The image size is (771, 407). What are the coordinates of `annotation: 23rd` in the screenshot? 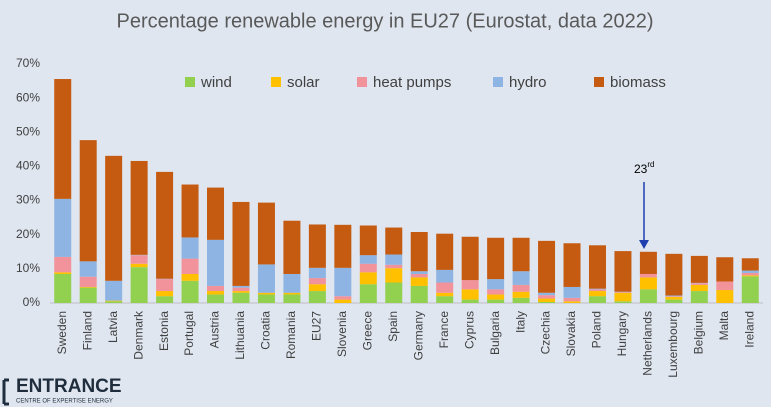 It's located at (644, 168).